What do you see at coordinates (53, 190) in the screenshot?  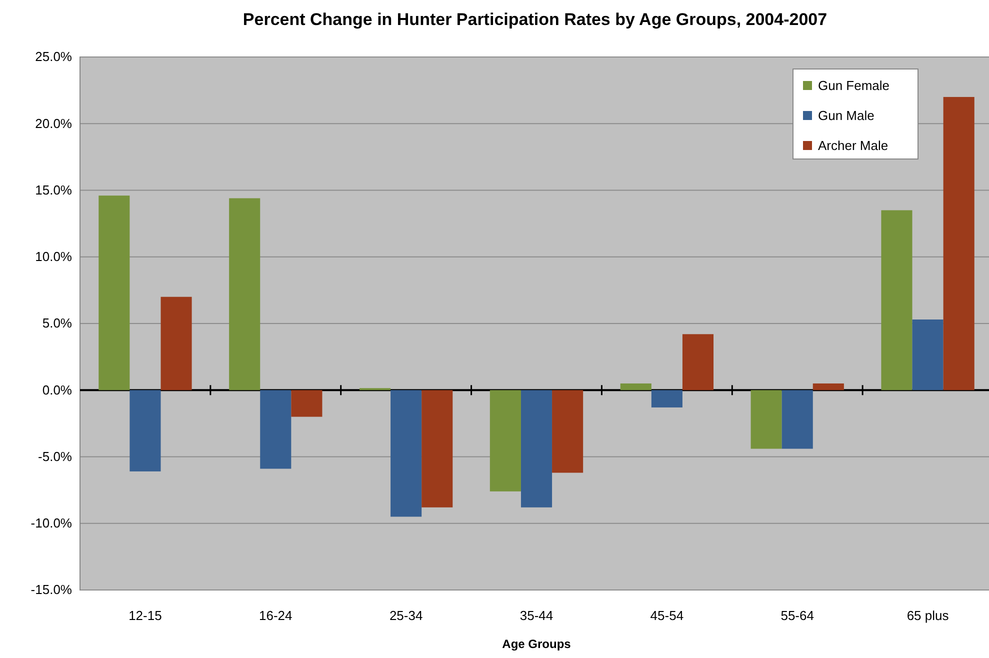 I see `y-tick-label: 15.0%` at bounding box center [53, 190].